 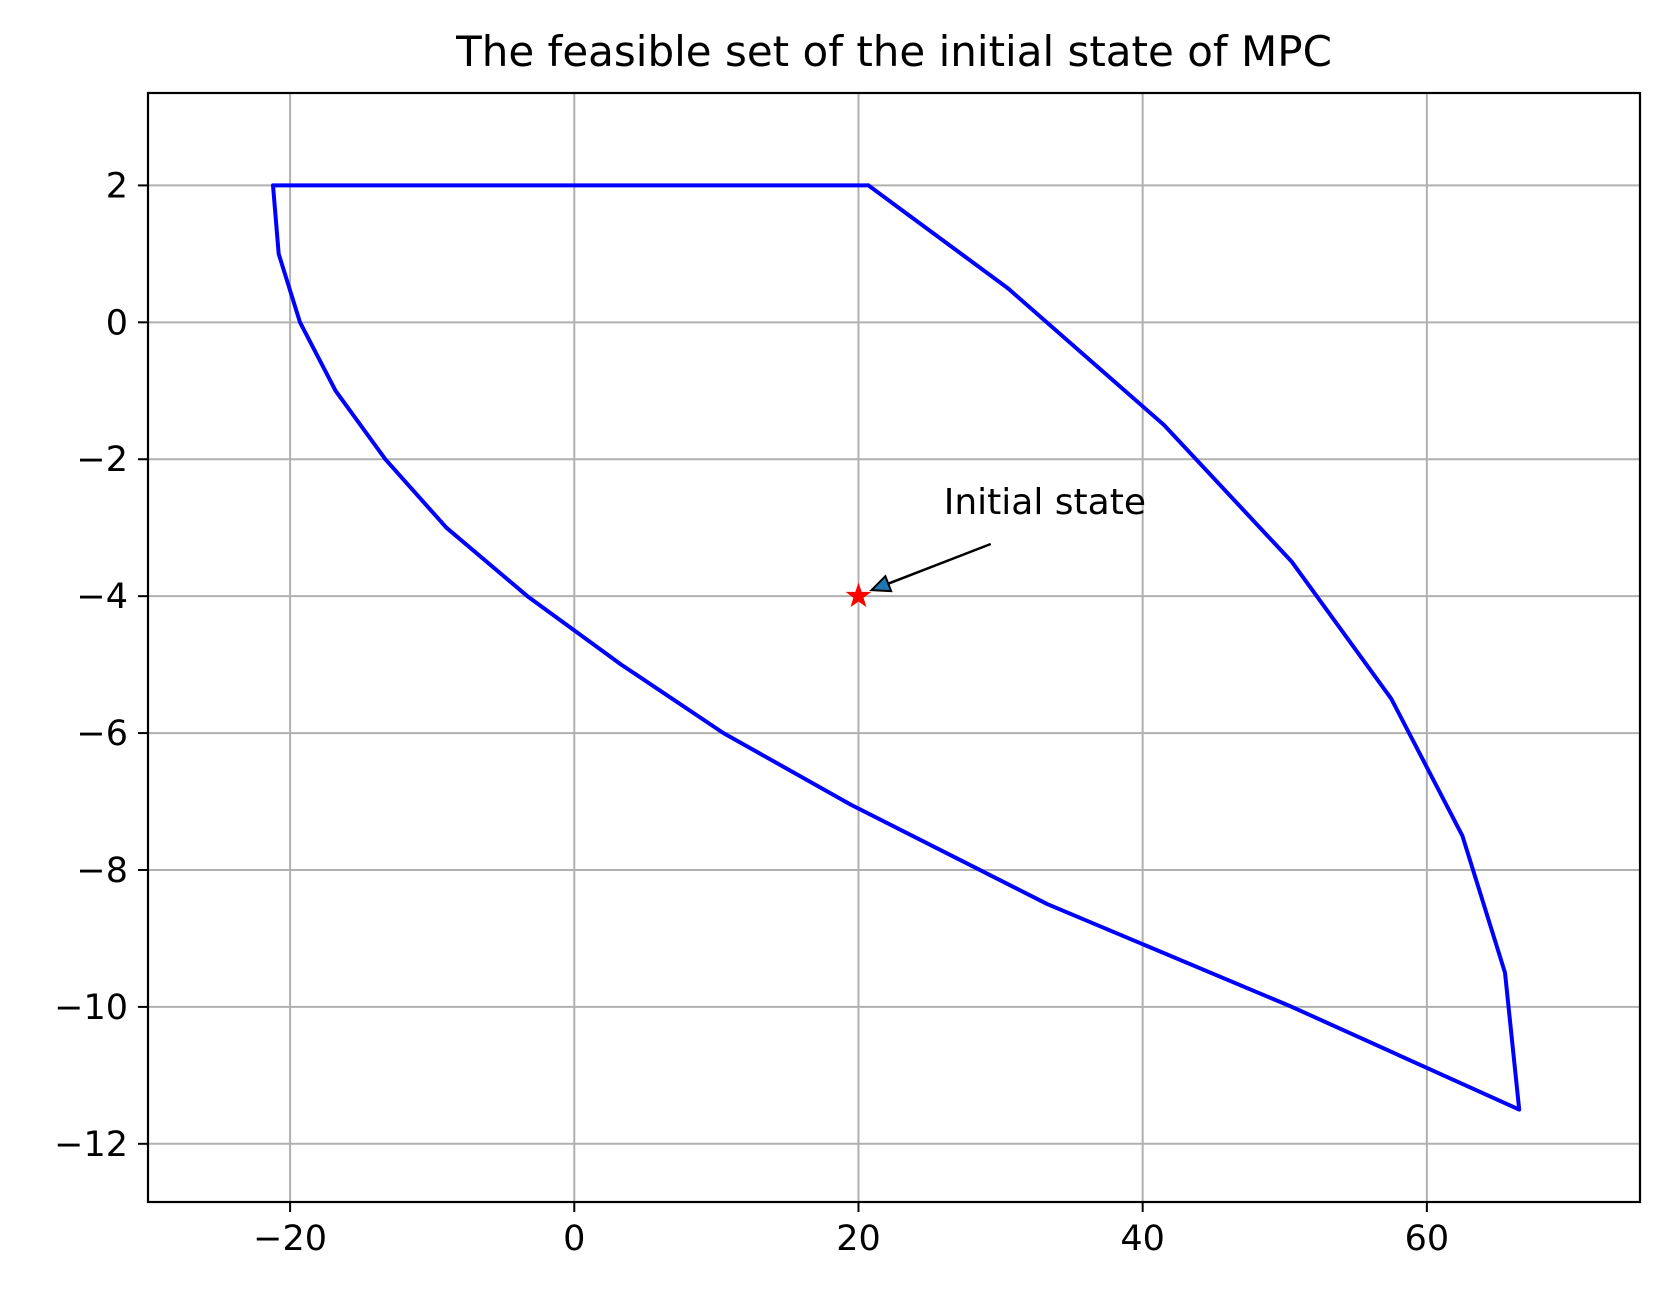 I want to click on annotation-label: Initial state, so click(x=1045, y=502).